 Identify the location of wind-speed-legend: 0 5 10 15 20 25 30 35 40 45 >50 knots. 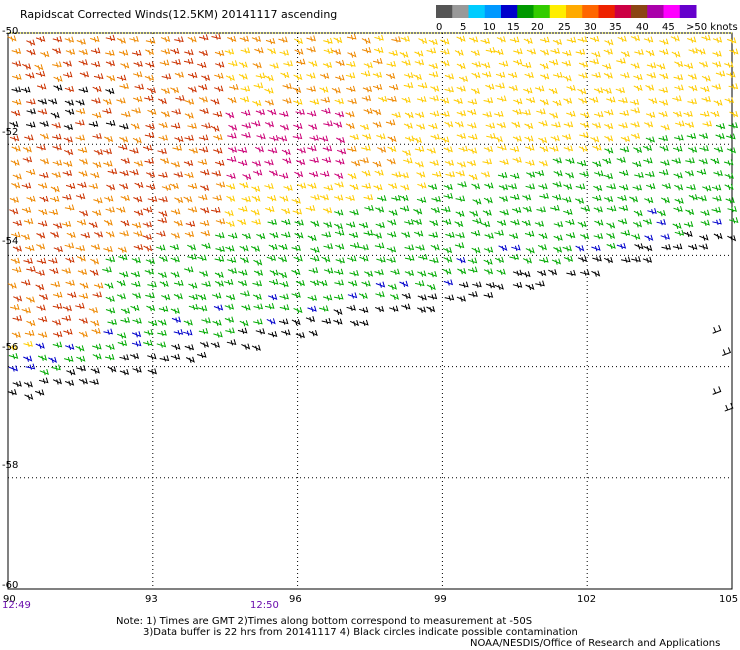
(587, 19).